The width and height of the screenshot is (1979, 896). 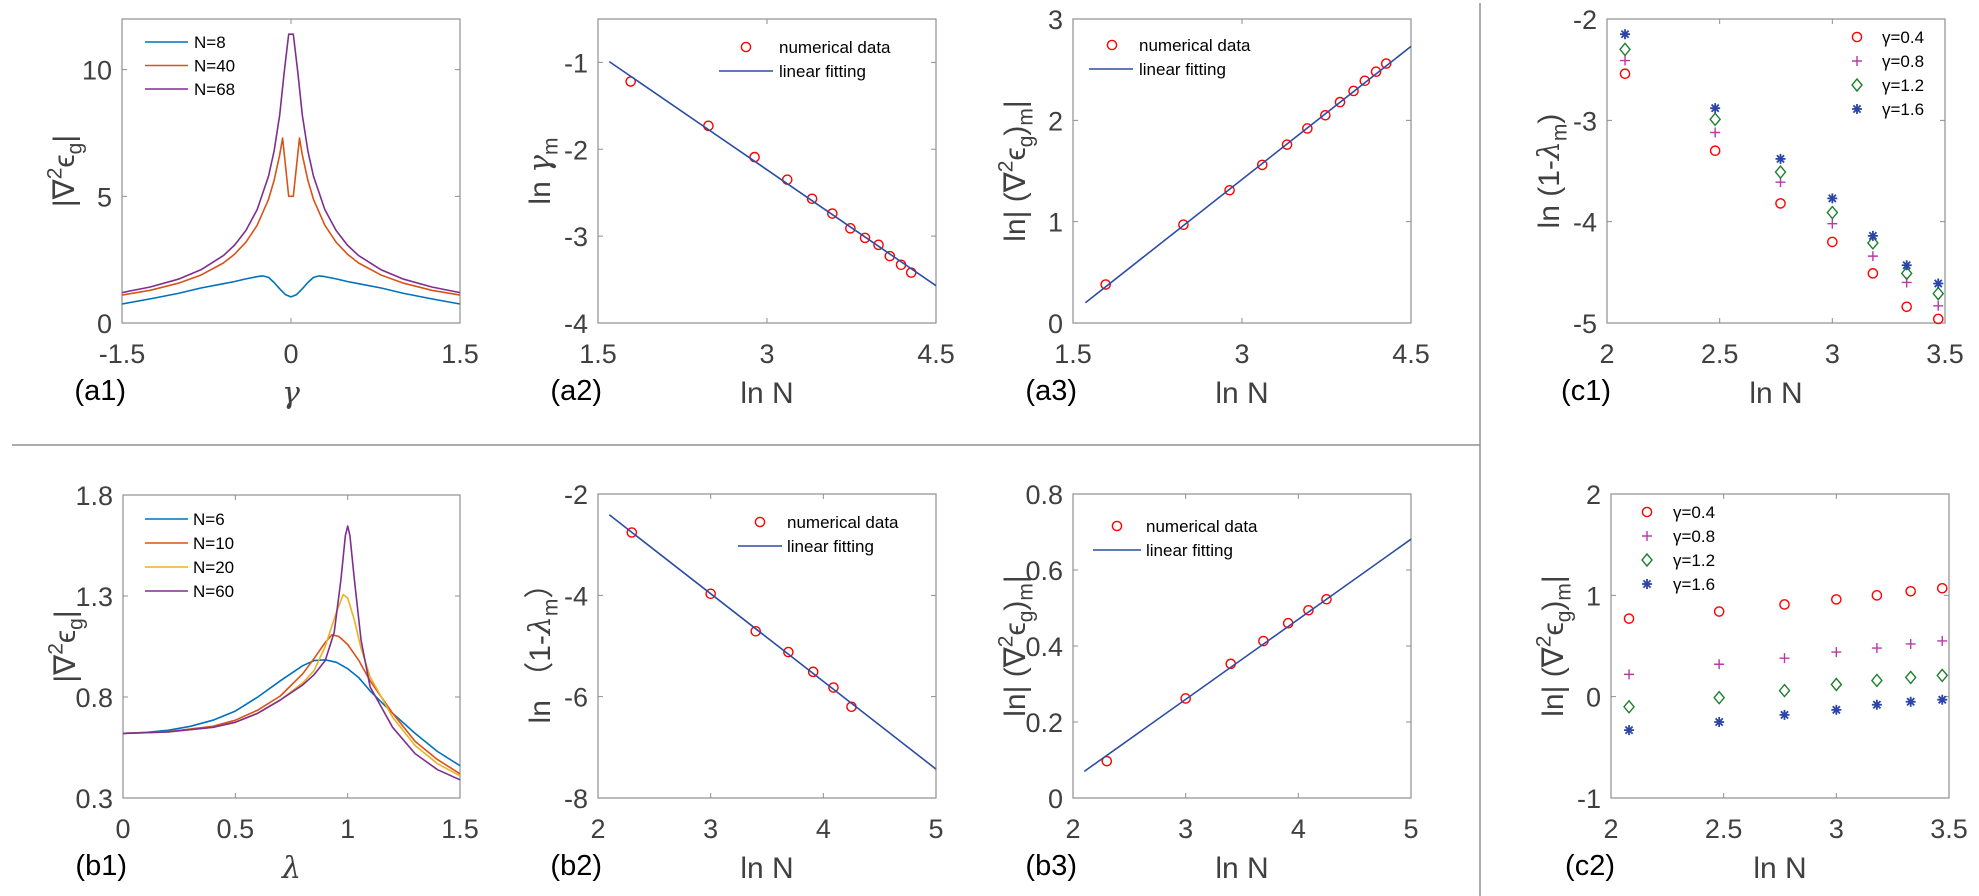 What do you see at coordinates (1647, 560) in the screenshot?
I see `legend-marker-diamond` at bounding box center [1647, 560].